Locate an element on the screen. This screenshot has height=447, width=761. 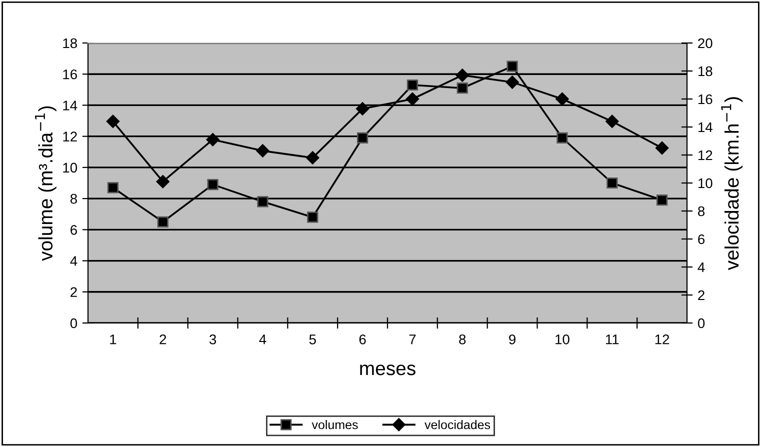
y2-tick-label: 20 is located at coordinates (705, 43).